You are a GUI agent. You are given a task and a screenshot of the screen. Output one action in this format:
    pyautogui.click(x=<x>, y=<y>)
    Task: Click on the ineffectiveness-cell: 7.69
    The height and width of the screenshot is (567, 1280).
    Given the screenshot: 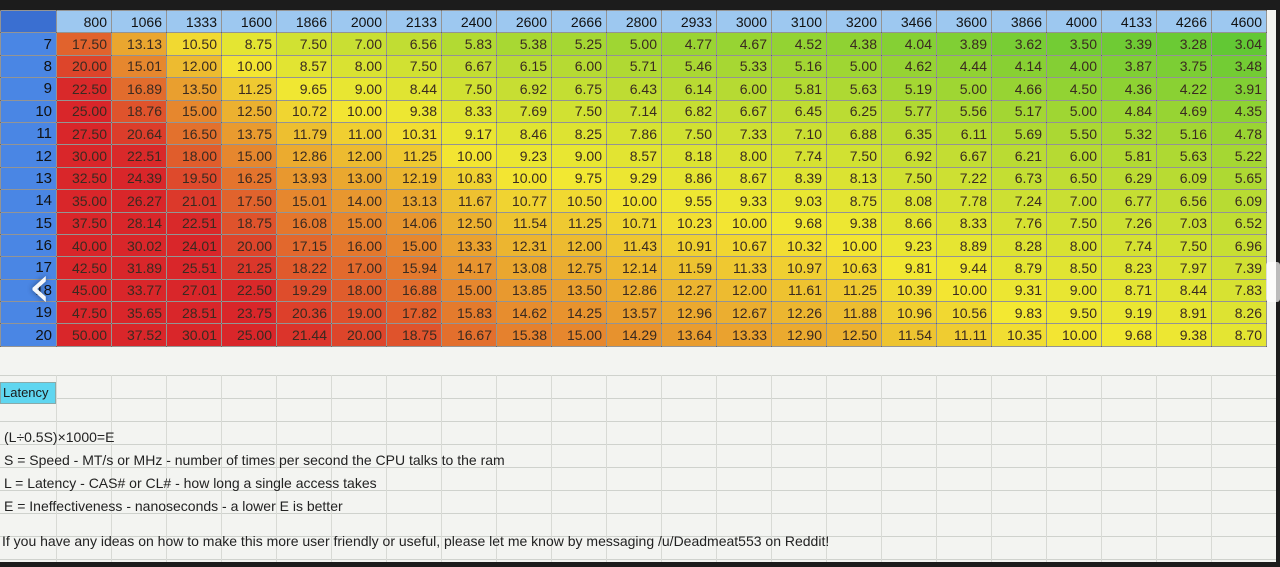 What is the action you would take?
    pyautogui.click(x=524, y=111)
    